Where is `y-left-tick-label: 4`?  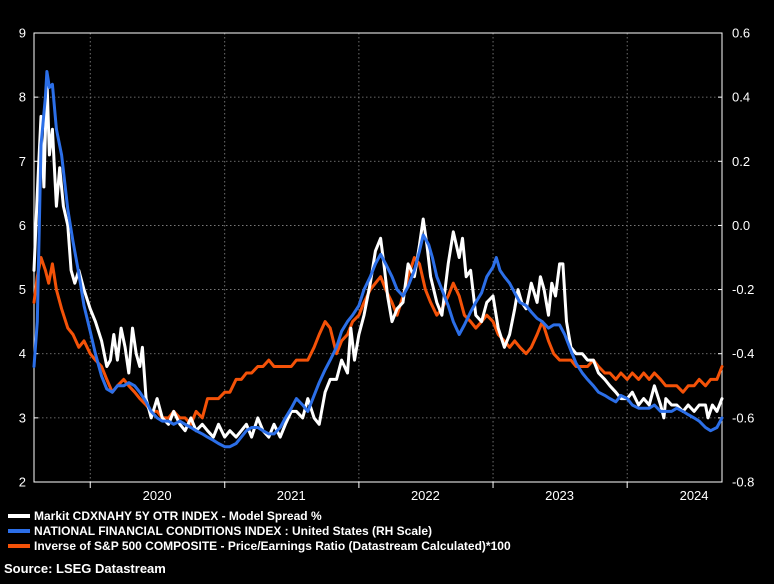
y-left-tick-label: 4 is located at coordinates (22, 353).